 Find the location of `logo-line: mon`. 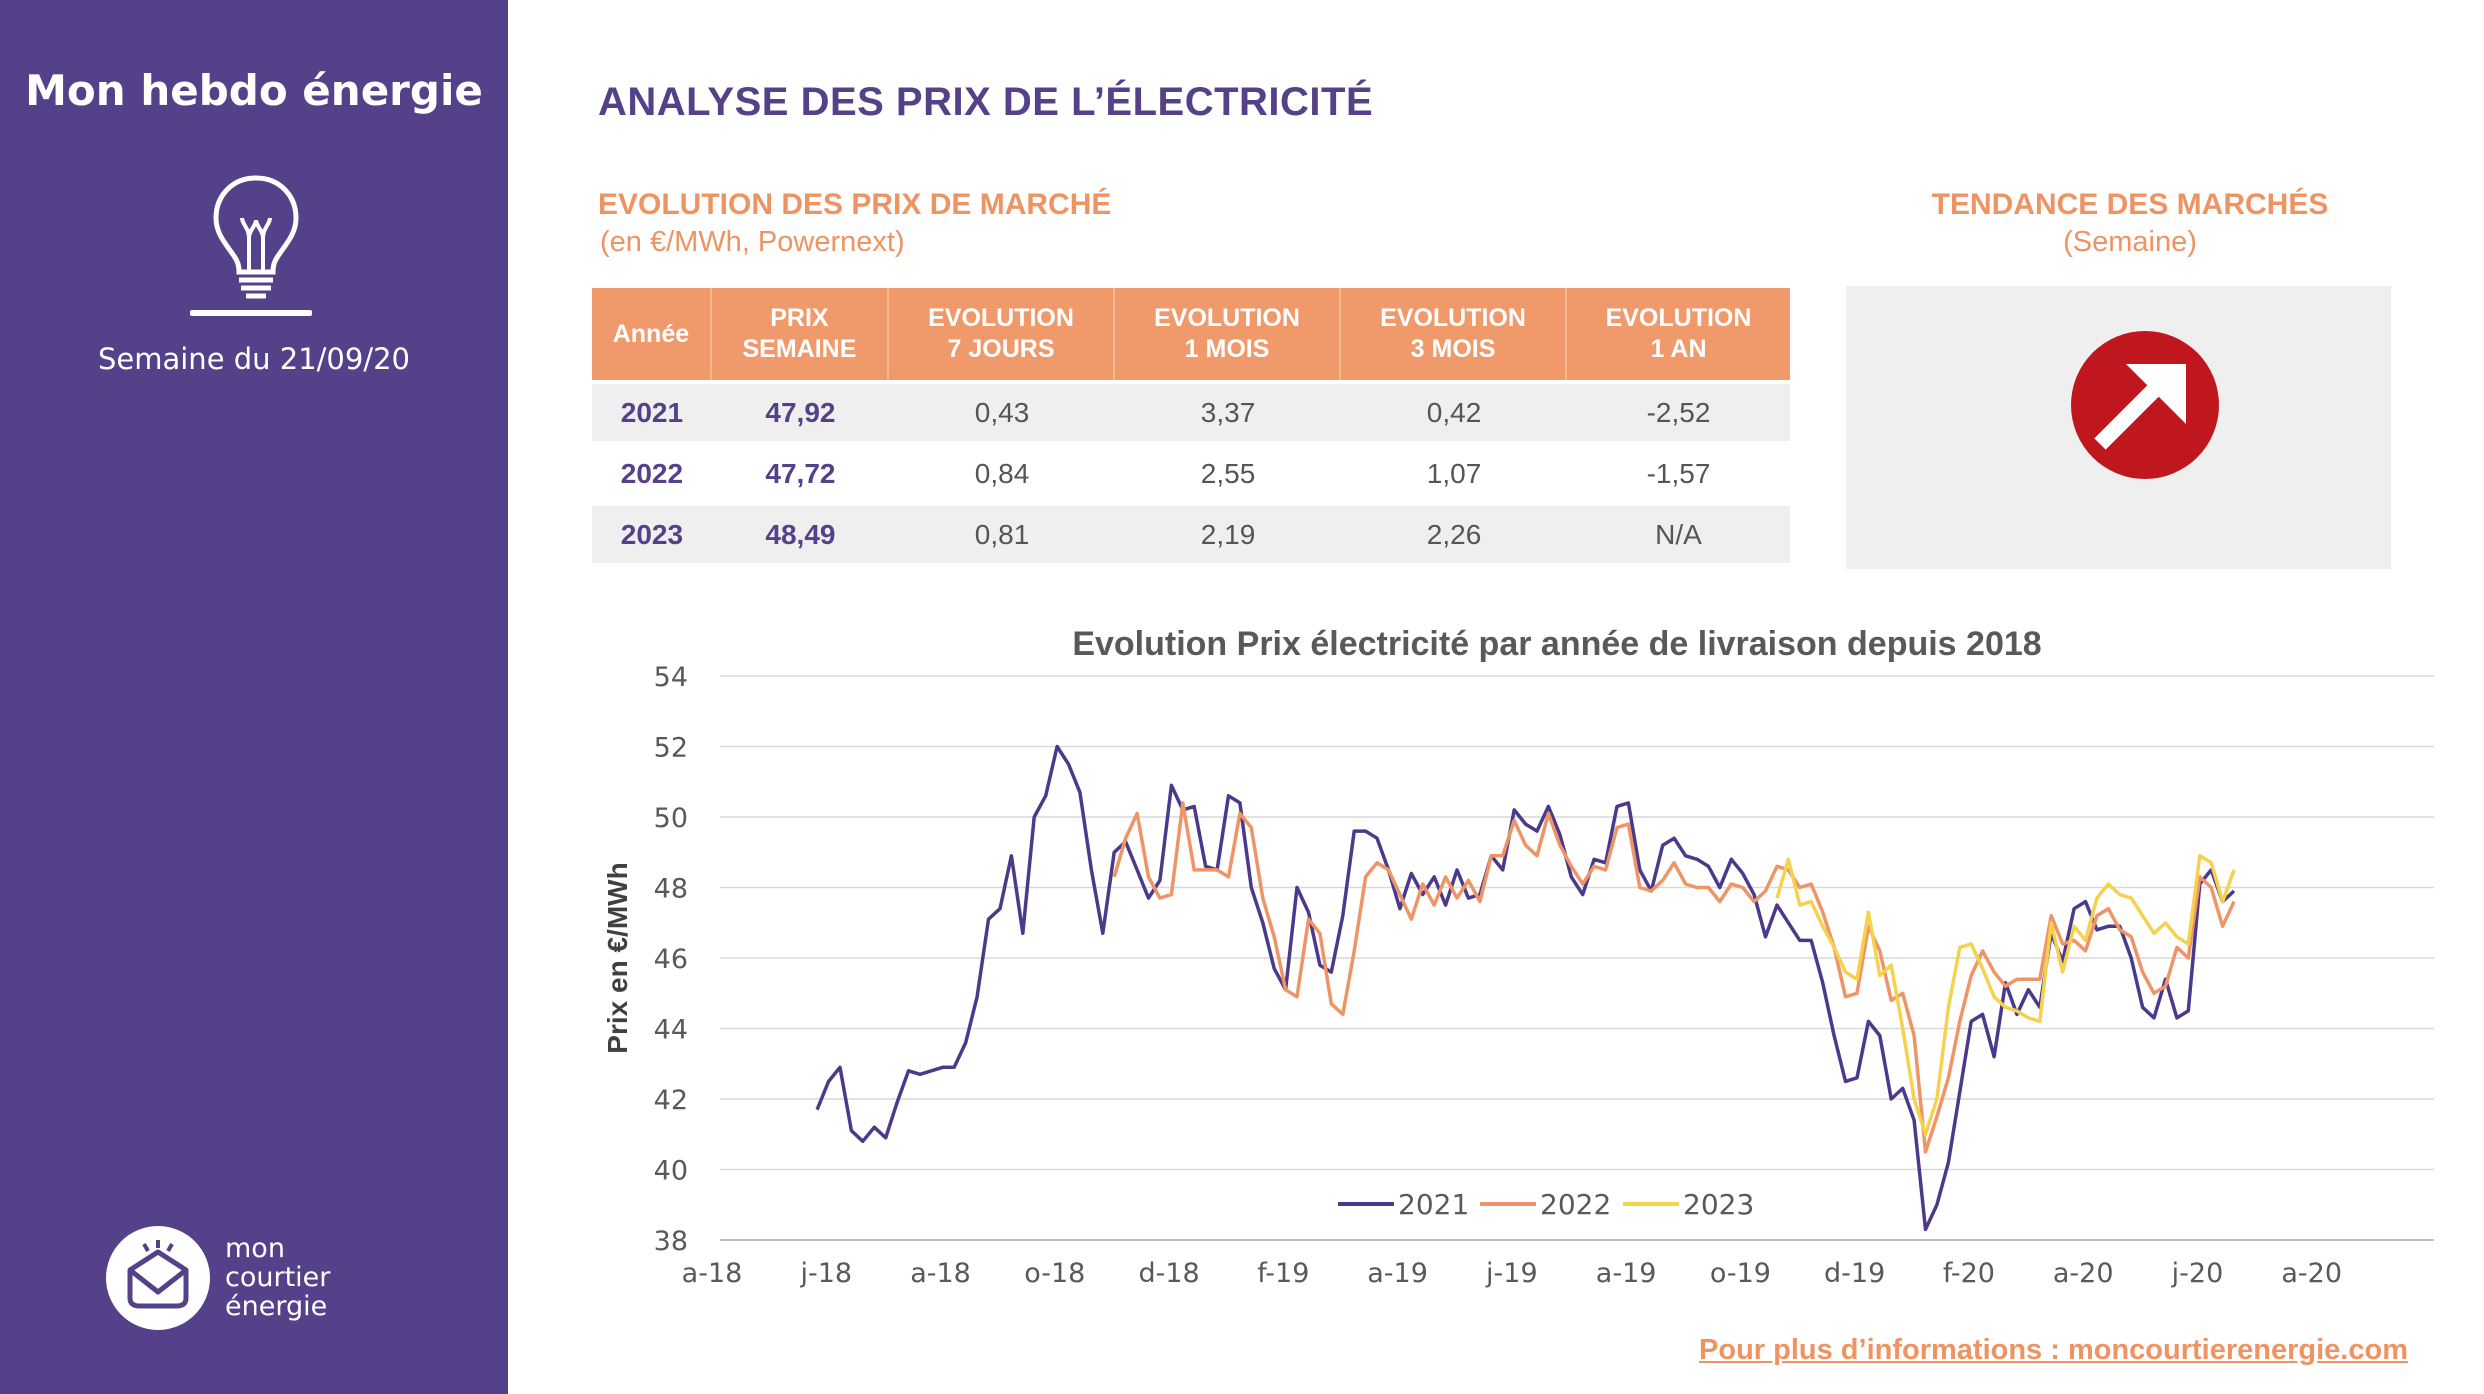

logo-line: mon is located at coordinates (255, 1248).